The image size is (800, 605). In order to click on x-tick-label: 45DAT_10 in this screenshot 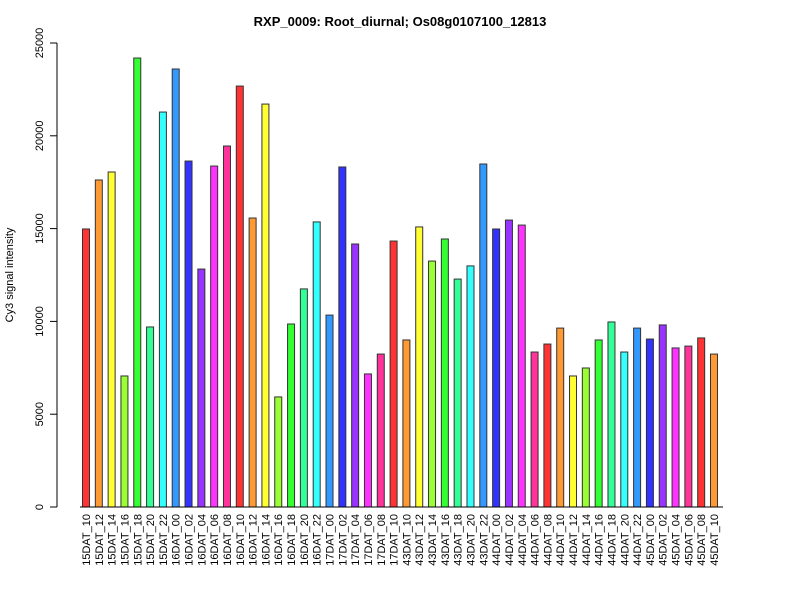, I will do `click(715, 540)`.